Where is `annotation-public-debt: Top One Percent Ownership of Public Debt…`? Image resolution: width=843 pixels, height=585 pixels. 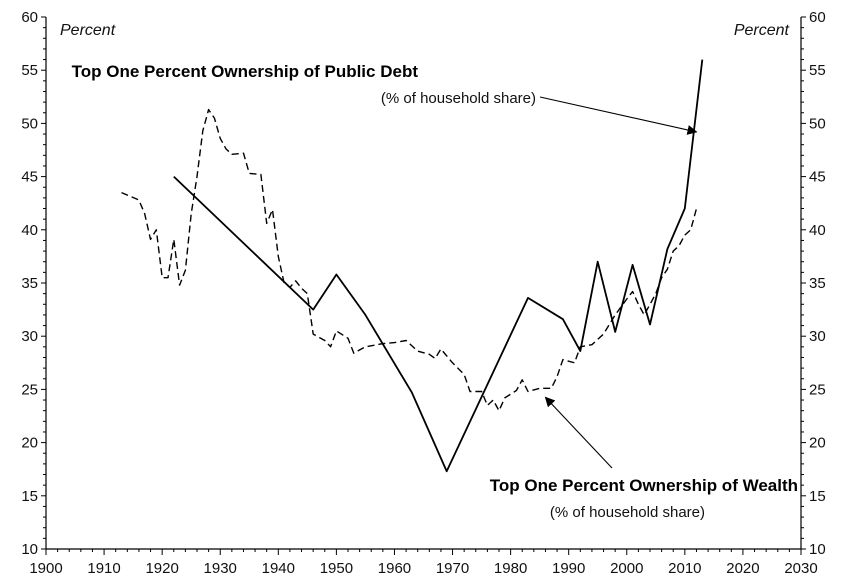 annotation-public-debt: Top One Percent Ownership of Public Debt… is located at coordinates (385, 98).